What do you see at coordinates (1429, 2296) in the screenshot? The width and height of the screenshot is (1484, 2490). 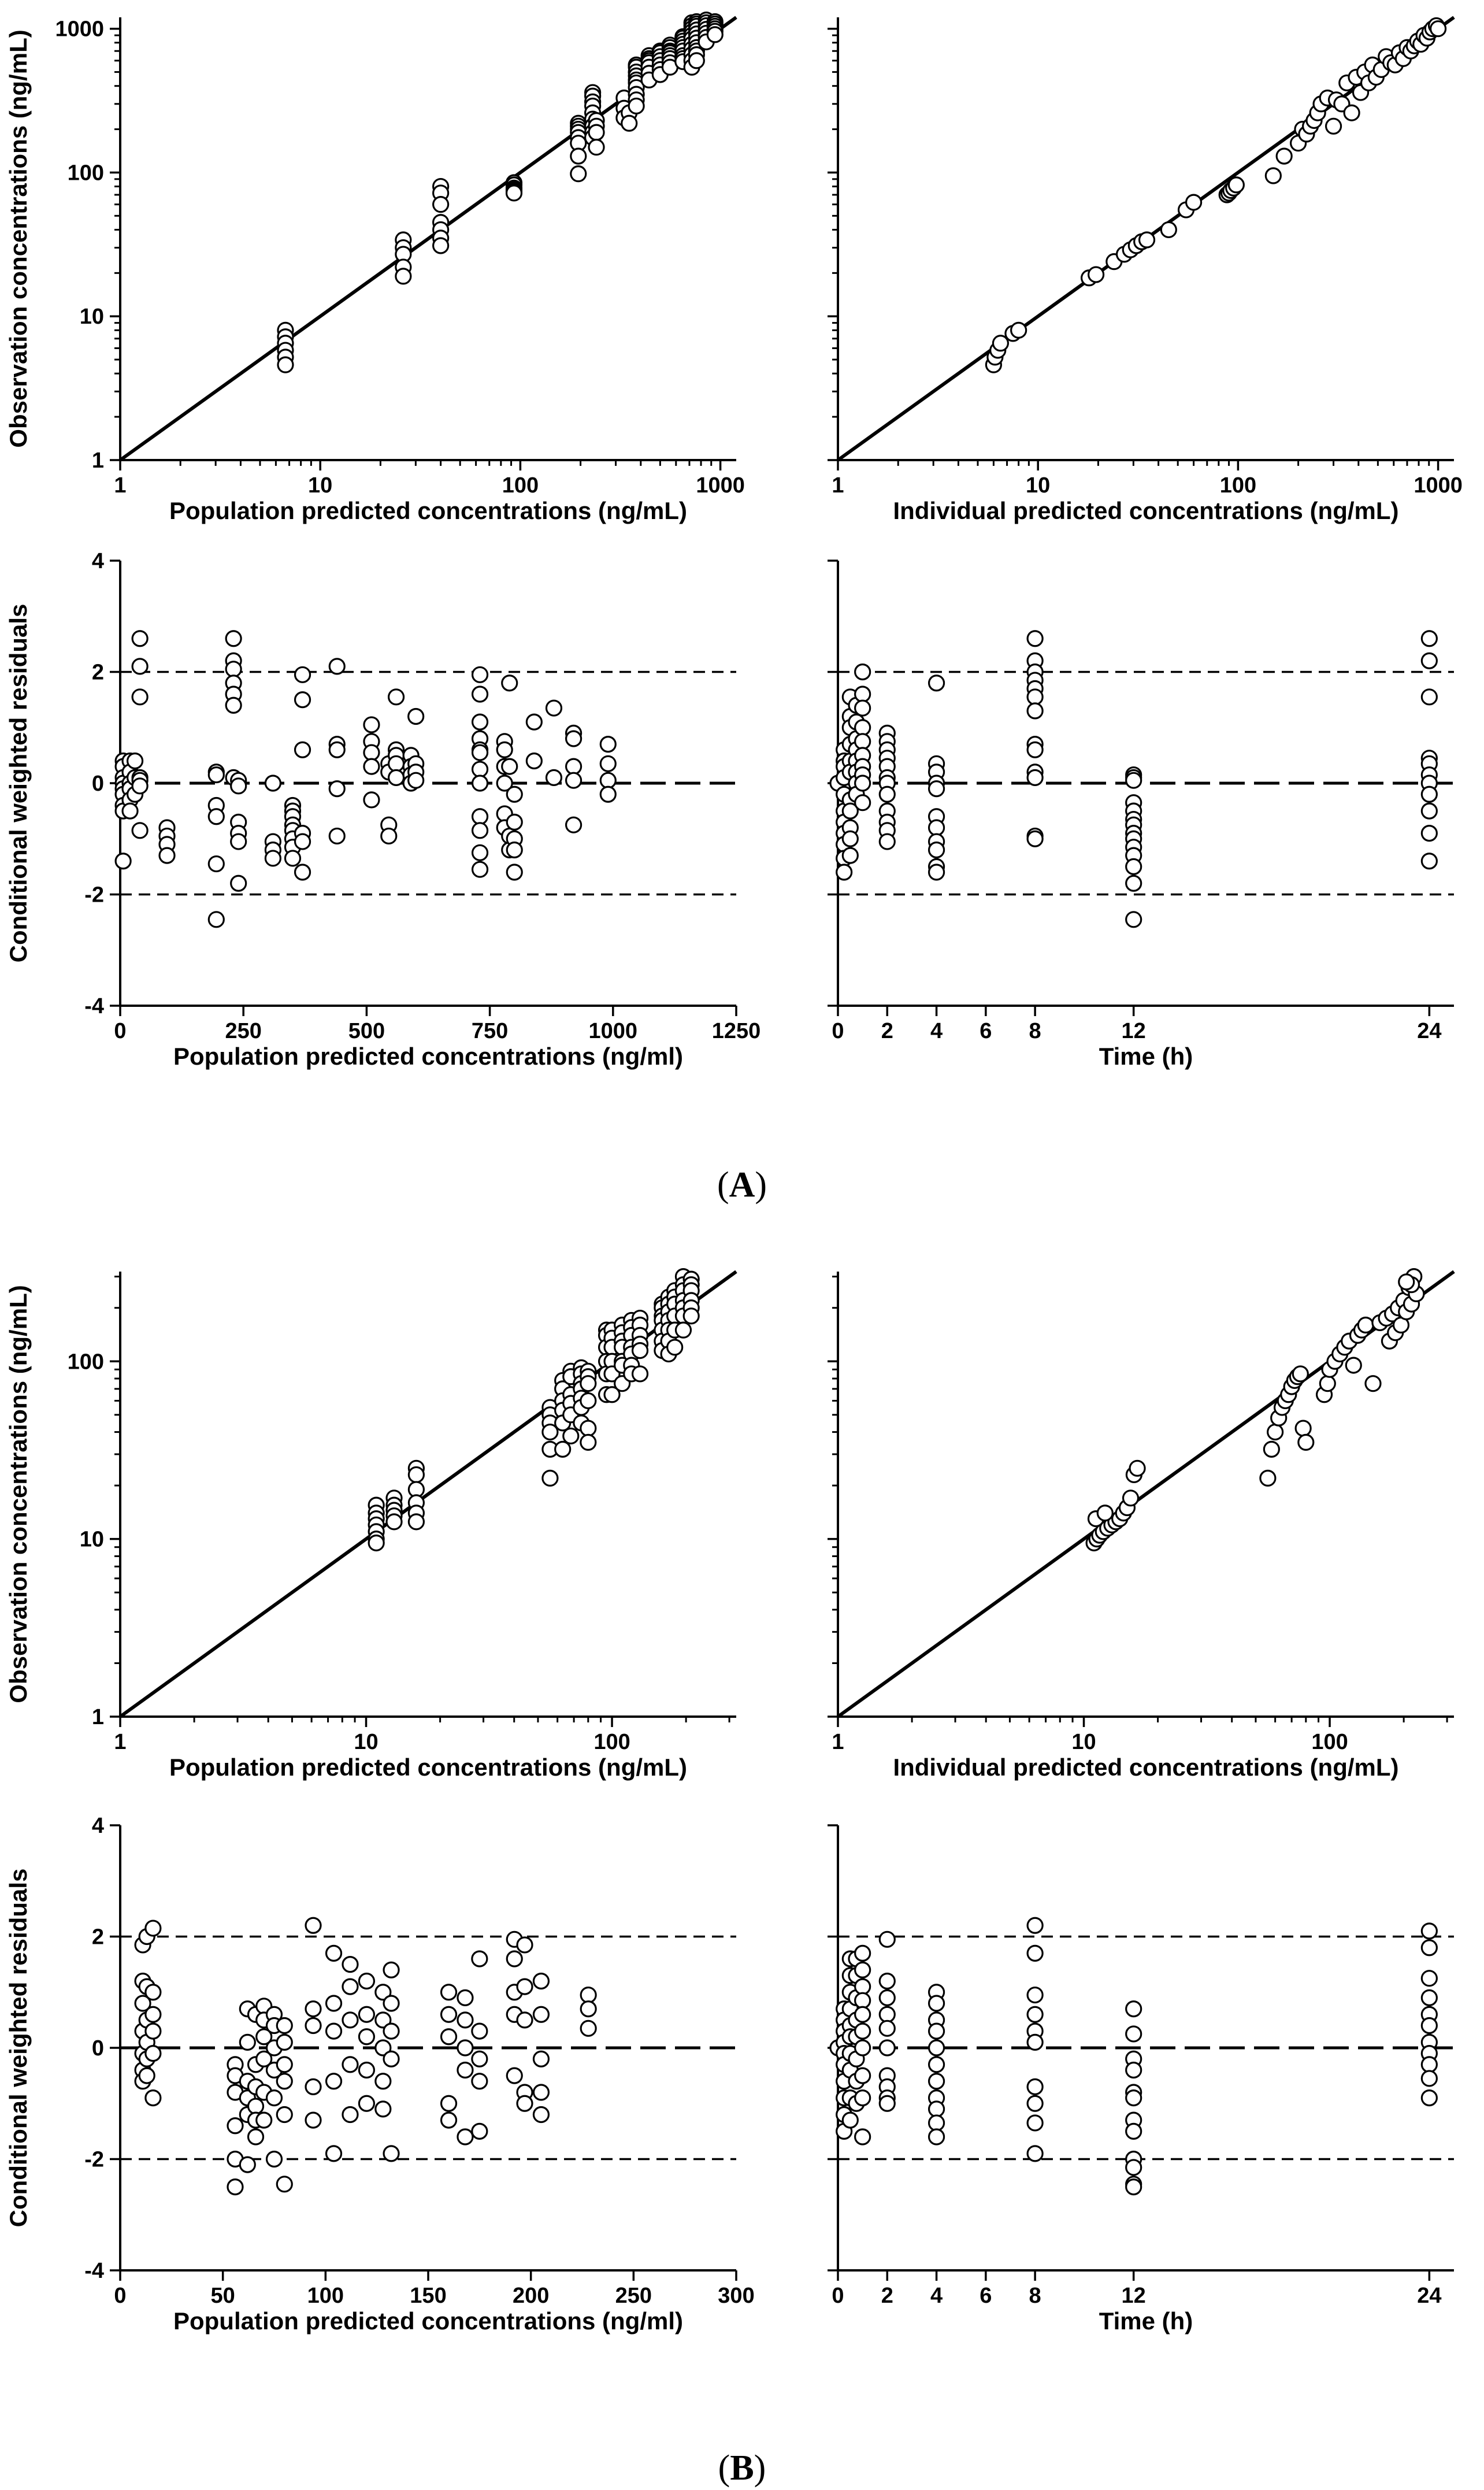 I see `x-tick-label: 24` at bounding box center [1429, 2296].